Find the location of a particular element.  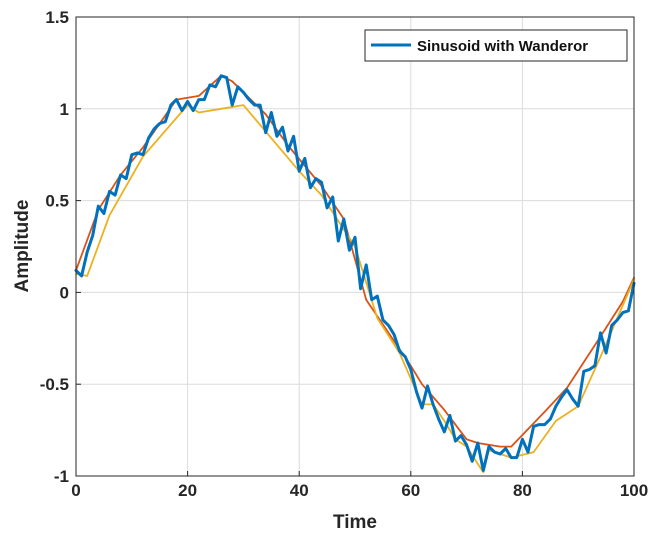

x-tick-label-5: 100 is located at coordinates (634, 490).